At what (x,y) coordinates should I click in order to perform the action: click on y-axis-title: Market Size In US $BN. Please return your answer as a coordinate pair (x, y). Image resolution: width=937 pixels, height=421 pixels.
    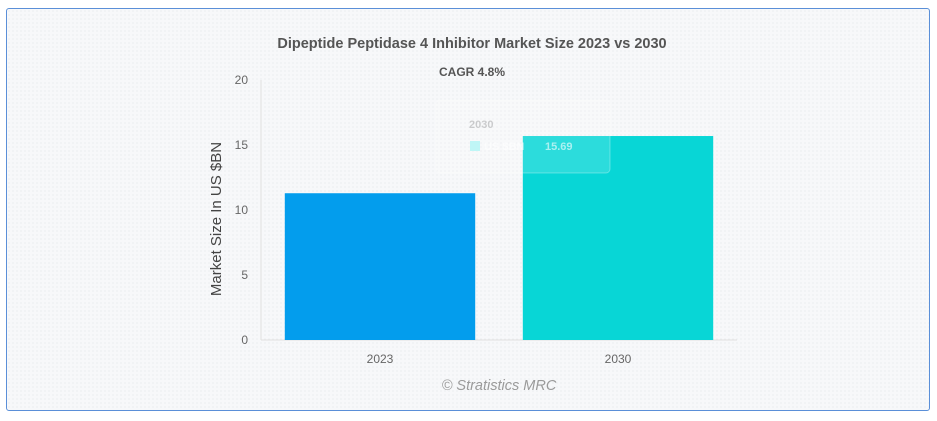
    Looking at the image, I should click on (216, 219).